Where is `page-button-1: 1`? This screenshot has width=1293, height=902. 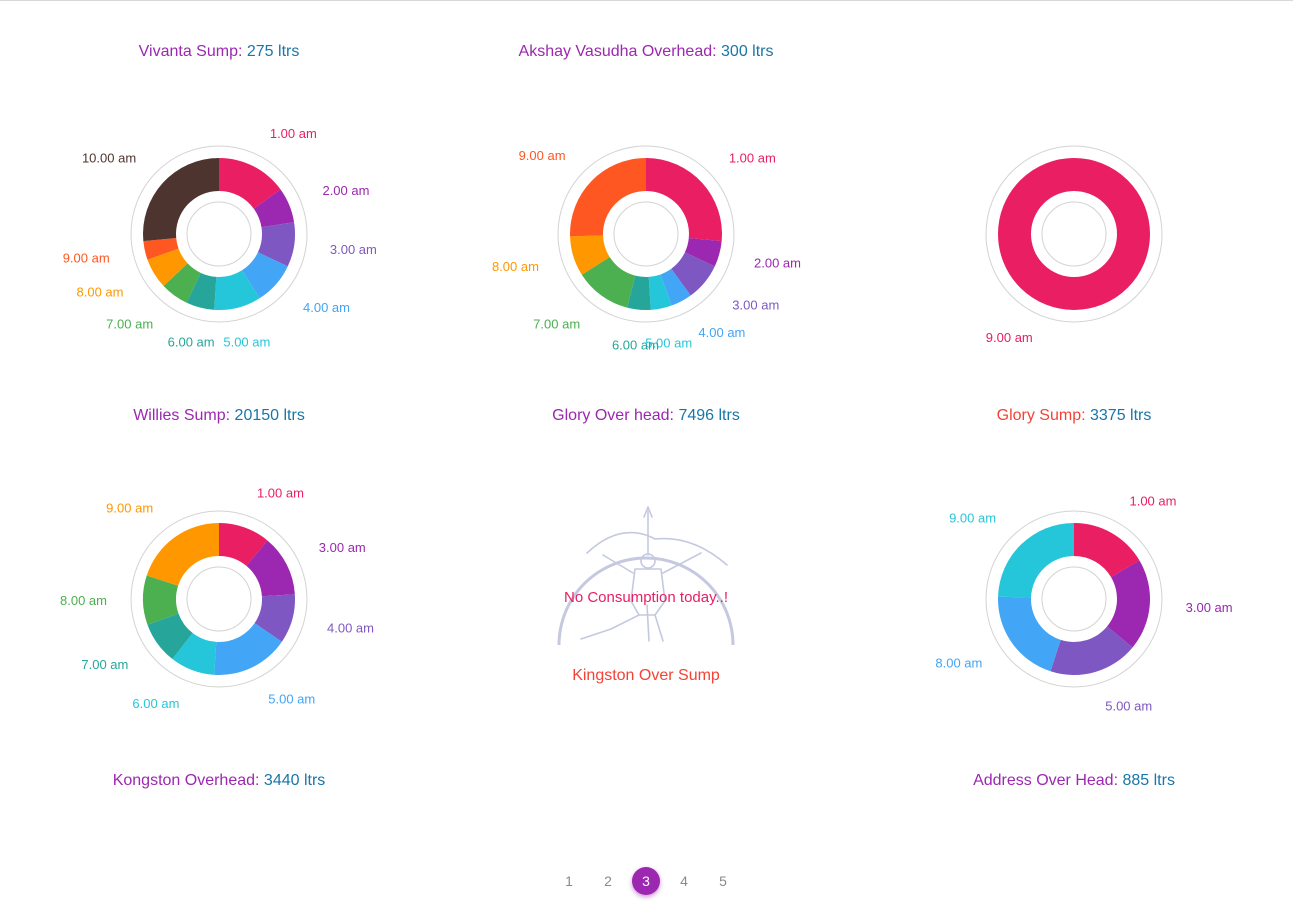
page-button-1: 1 is located at coordinates (569, 881).